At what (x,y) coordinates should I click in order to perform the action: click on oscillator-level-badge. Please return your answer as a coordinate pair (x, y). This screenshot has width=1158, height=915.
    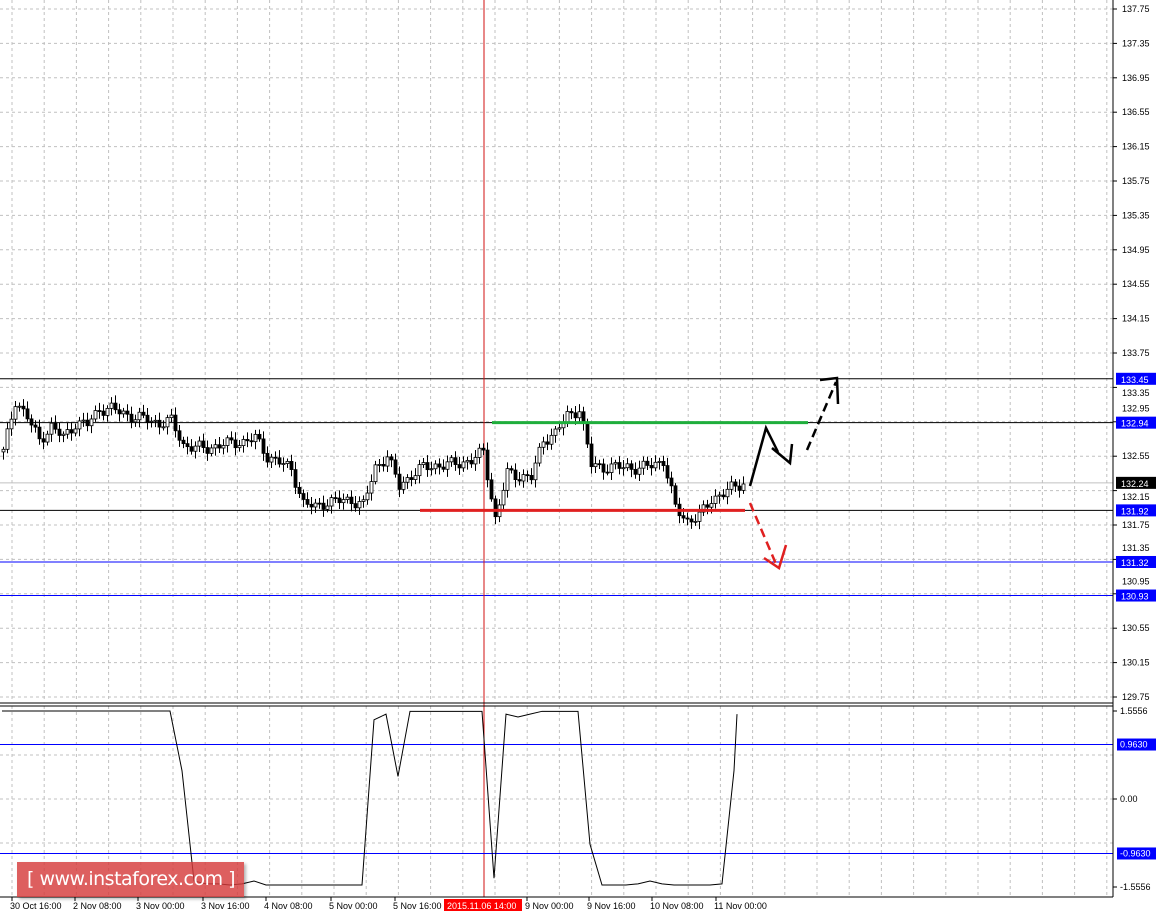
    Looking at the image, I should click on (1136, 744).